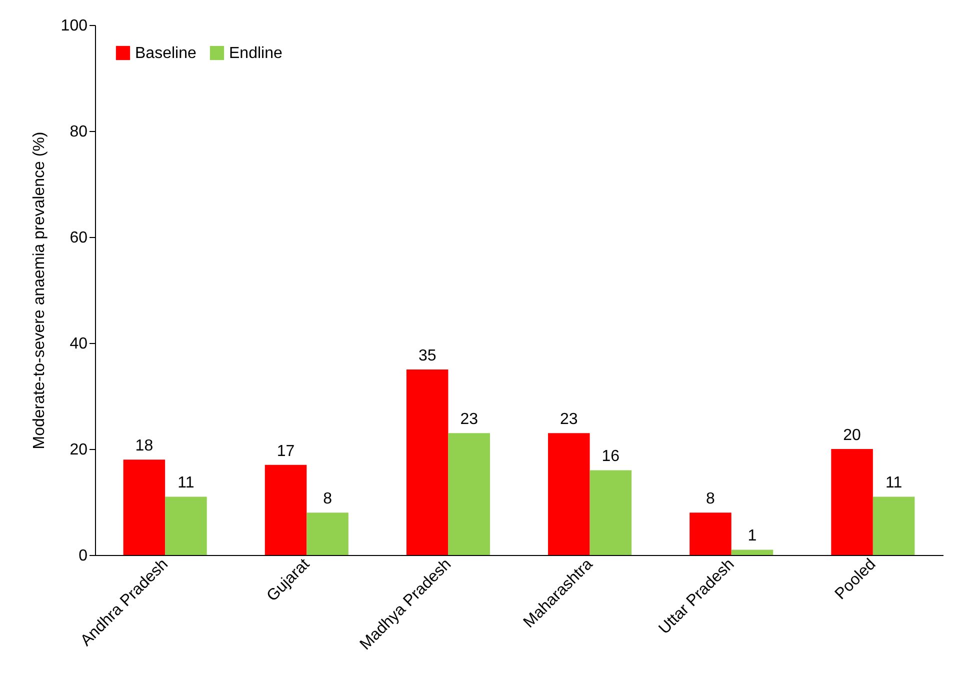 The height and width of the screenshot is (691, 953). What do you see at coordinates (255, 53) in the screenshot?
I see `legend-label: Endline` at bounding box center [255, 53].